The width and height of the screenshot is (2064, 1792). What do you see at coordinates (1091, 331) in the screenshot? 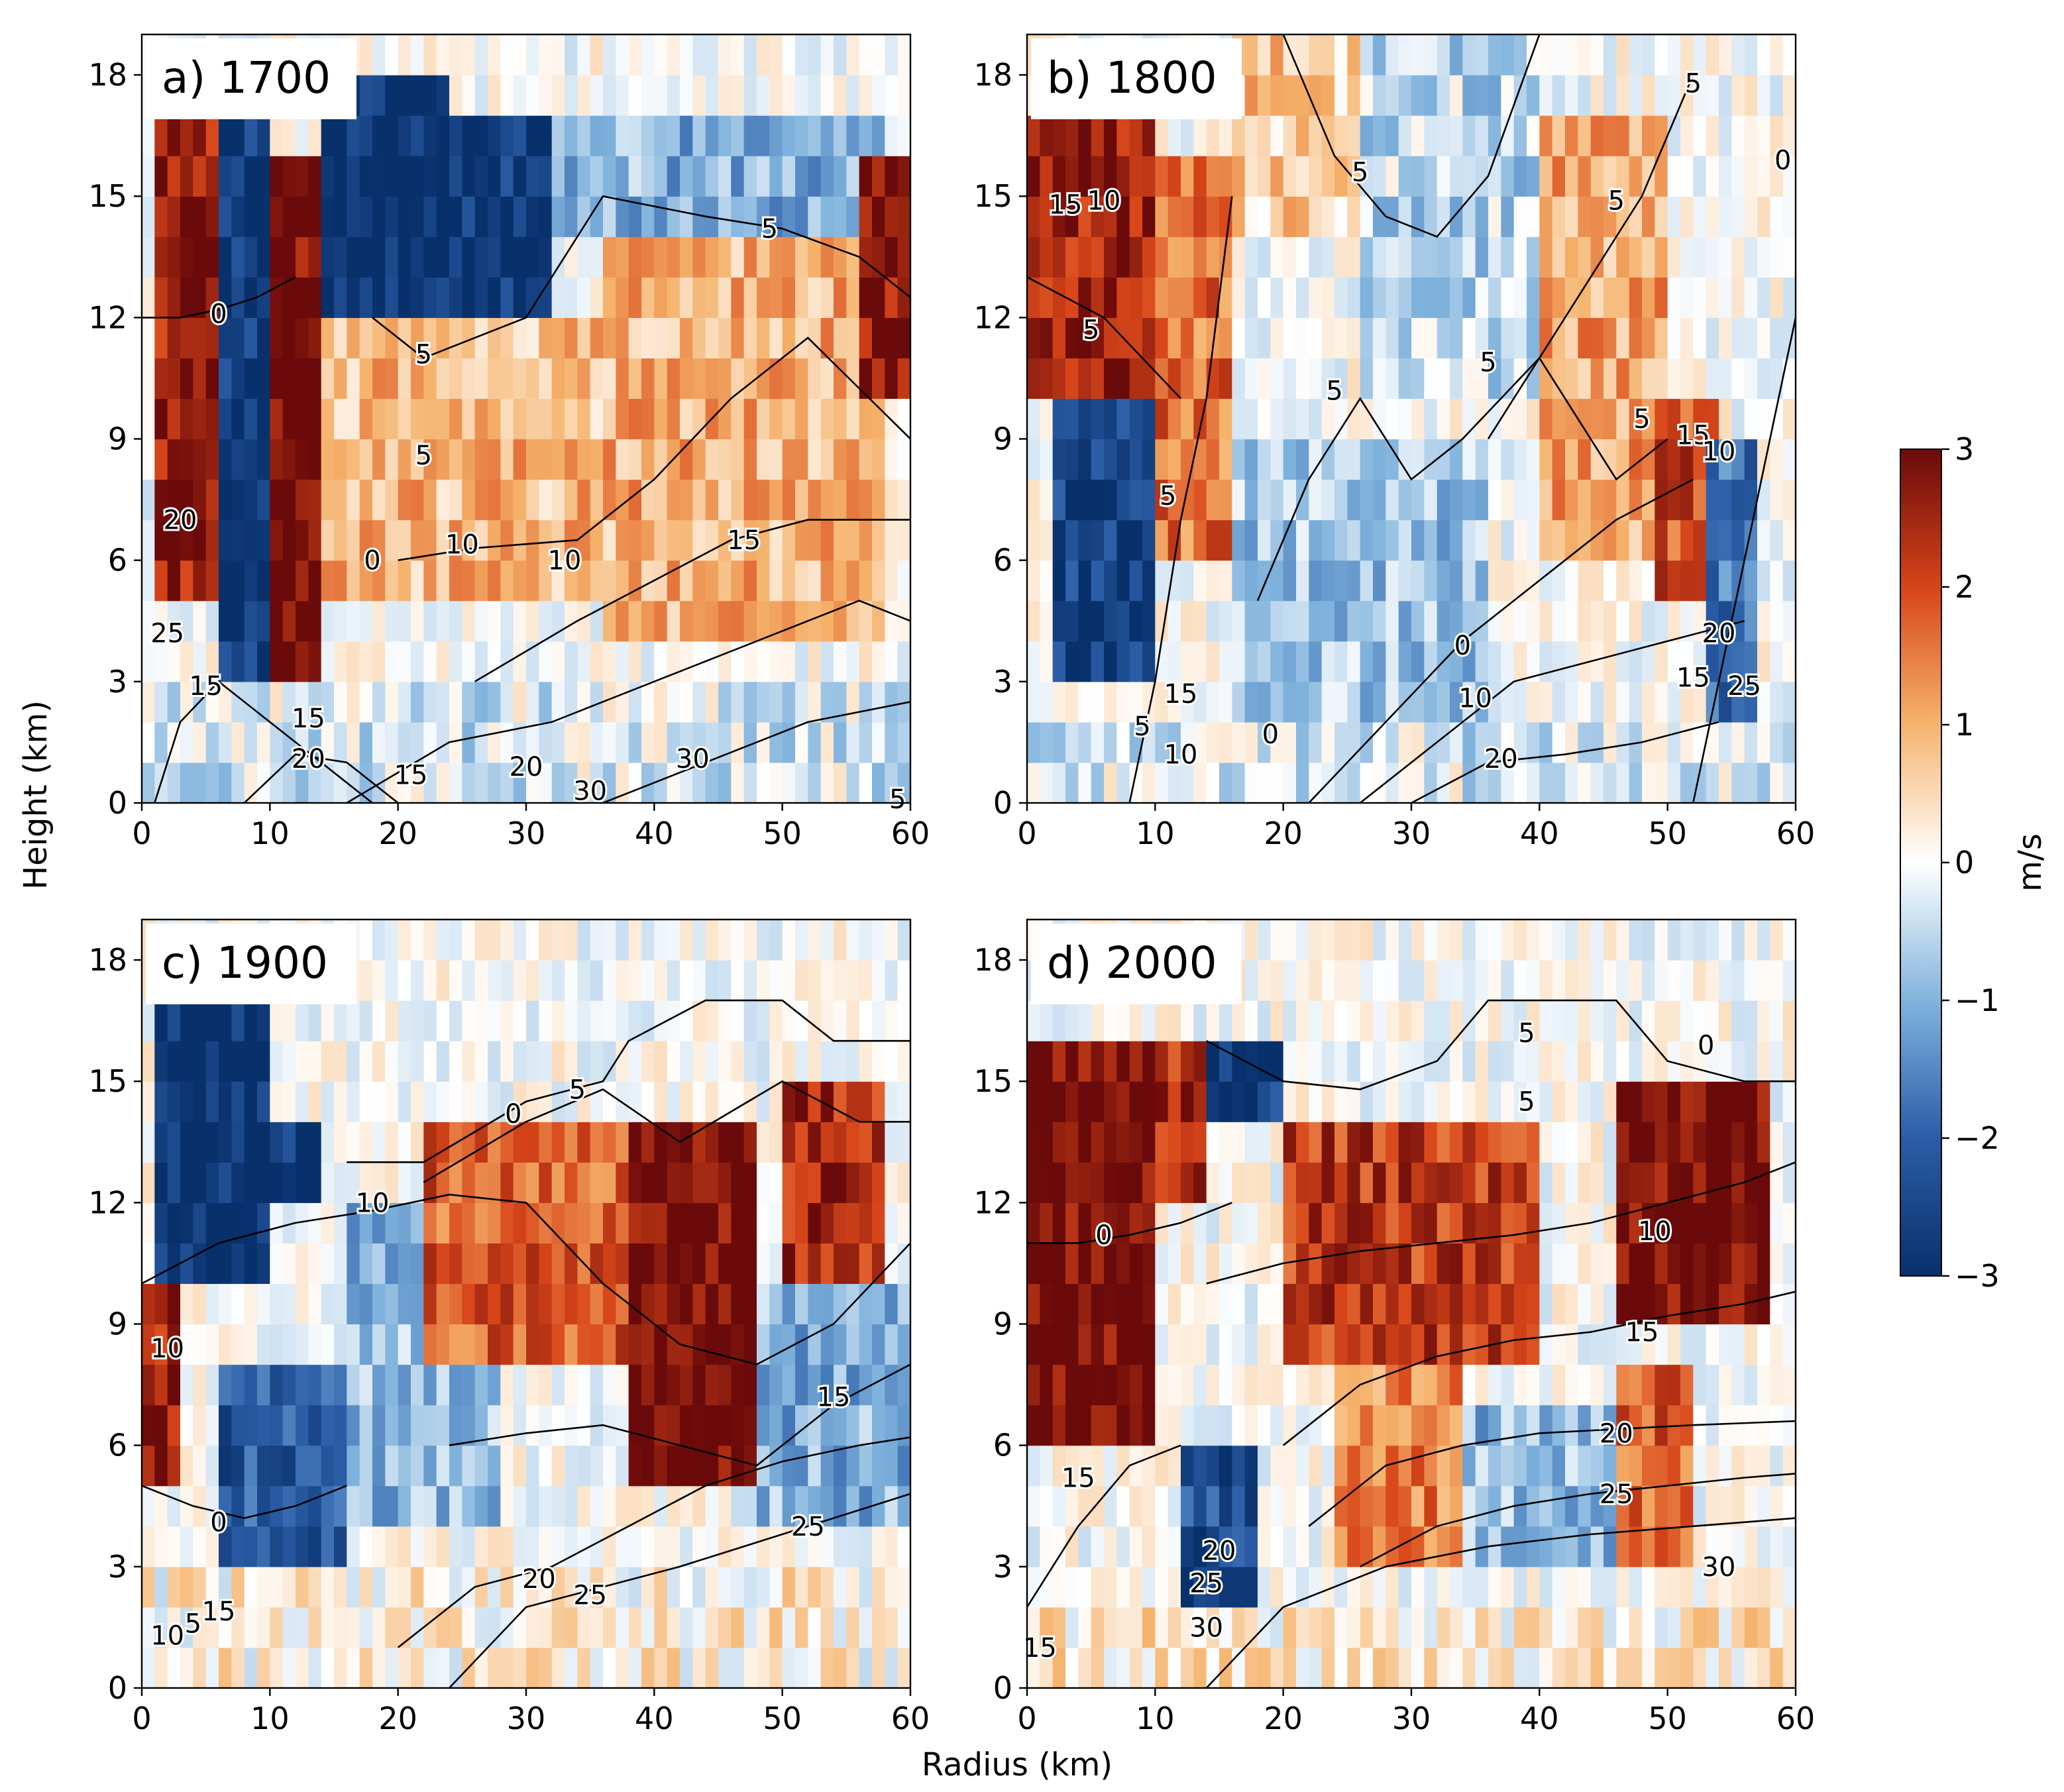
I see `contour-label: 5` at bounding box center [1091, 331].